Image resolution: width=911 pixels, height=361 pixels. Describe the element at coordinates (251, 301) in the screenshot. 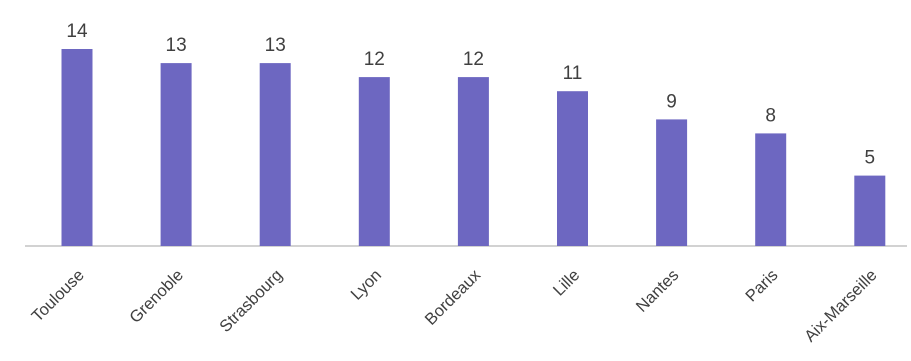

I see `tick-label-strasbourg: Strasbourg` at that location.